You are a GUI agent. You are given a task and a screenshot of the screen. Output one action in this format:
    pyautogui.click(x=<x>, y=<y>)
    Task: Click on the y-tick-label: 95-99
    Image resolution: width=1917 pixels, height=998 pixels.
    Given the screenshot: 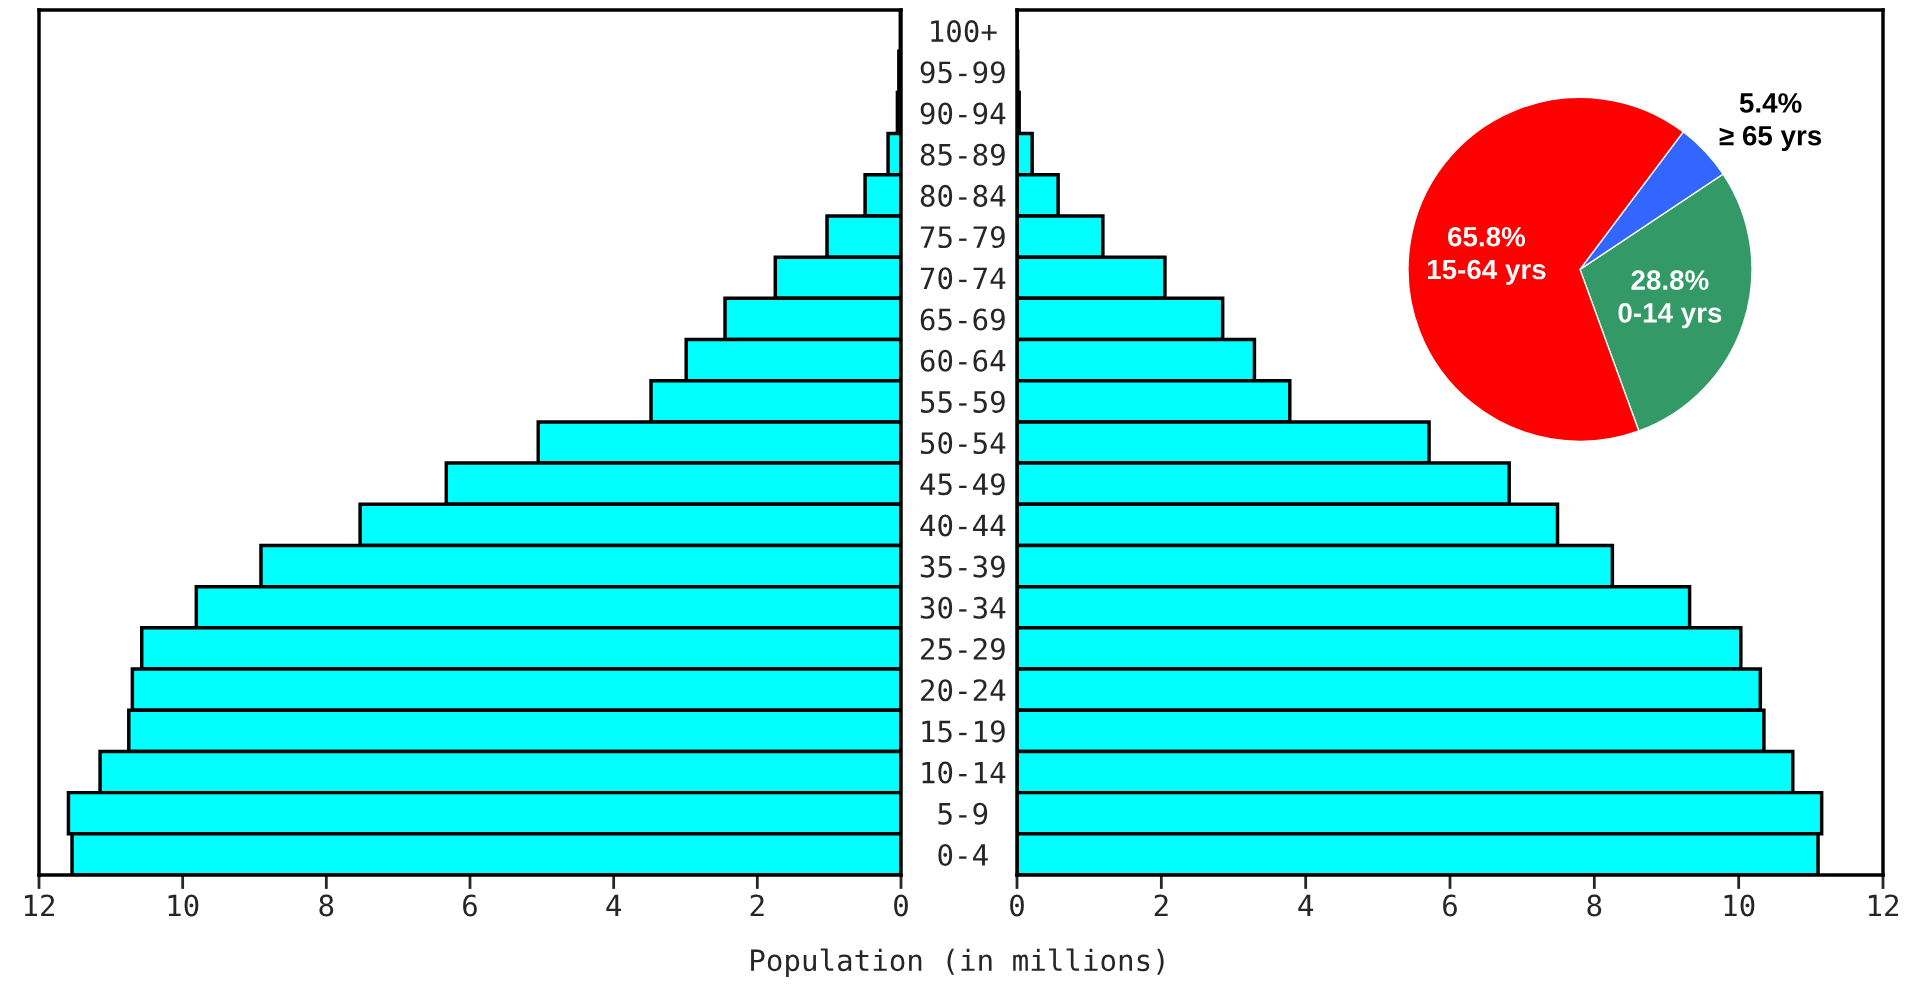 What is the action you would take?
    pyautogui.click(x=962, y=72)
    